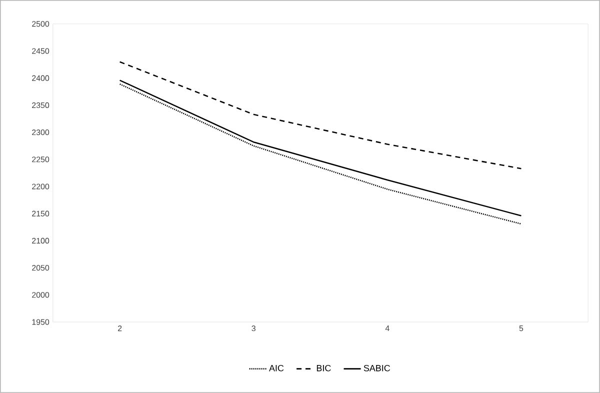  What do you see at coordinates (276, 368) in the screenshot?
I see `legend-label: AIC` at bounding box center [276, 368].